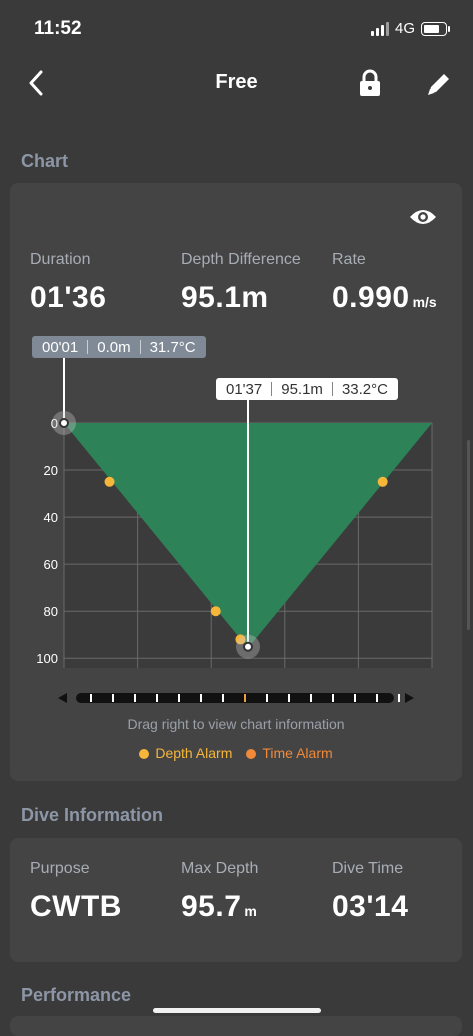 The image size is (473, 1036). What do you see at coordinates (241, 259) in the screenshot?
I see `depth-difference-label: Depth Difference` at bounding box center [241, 259].